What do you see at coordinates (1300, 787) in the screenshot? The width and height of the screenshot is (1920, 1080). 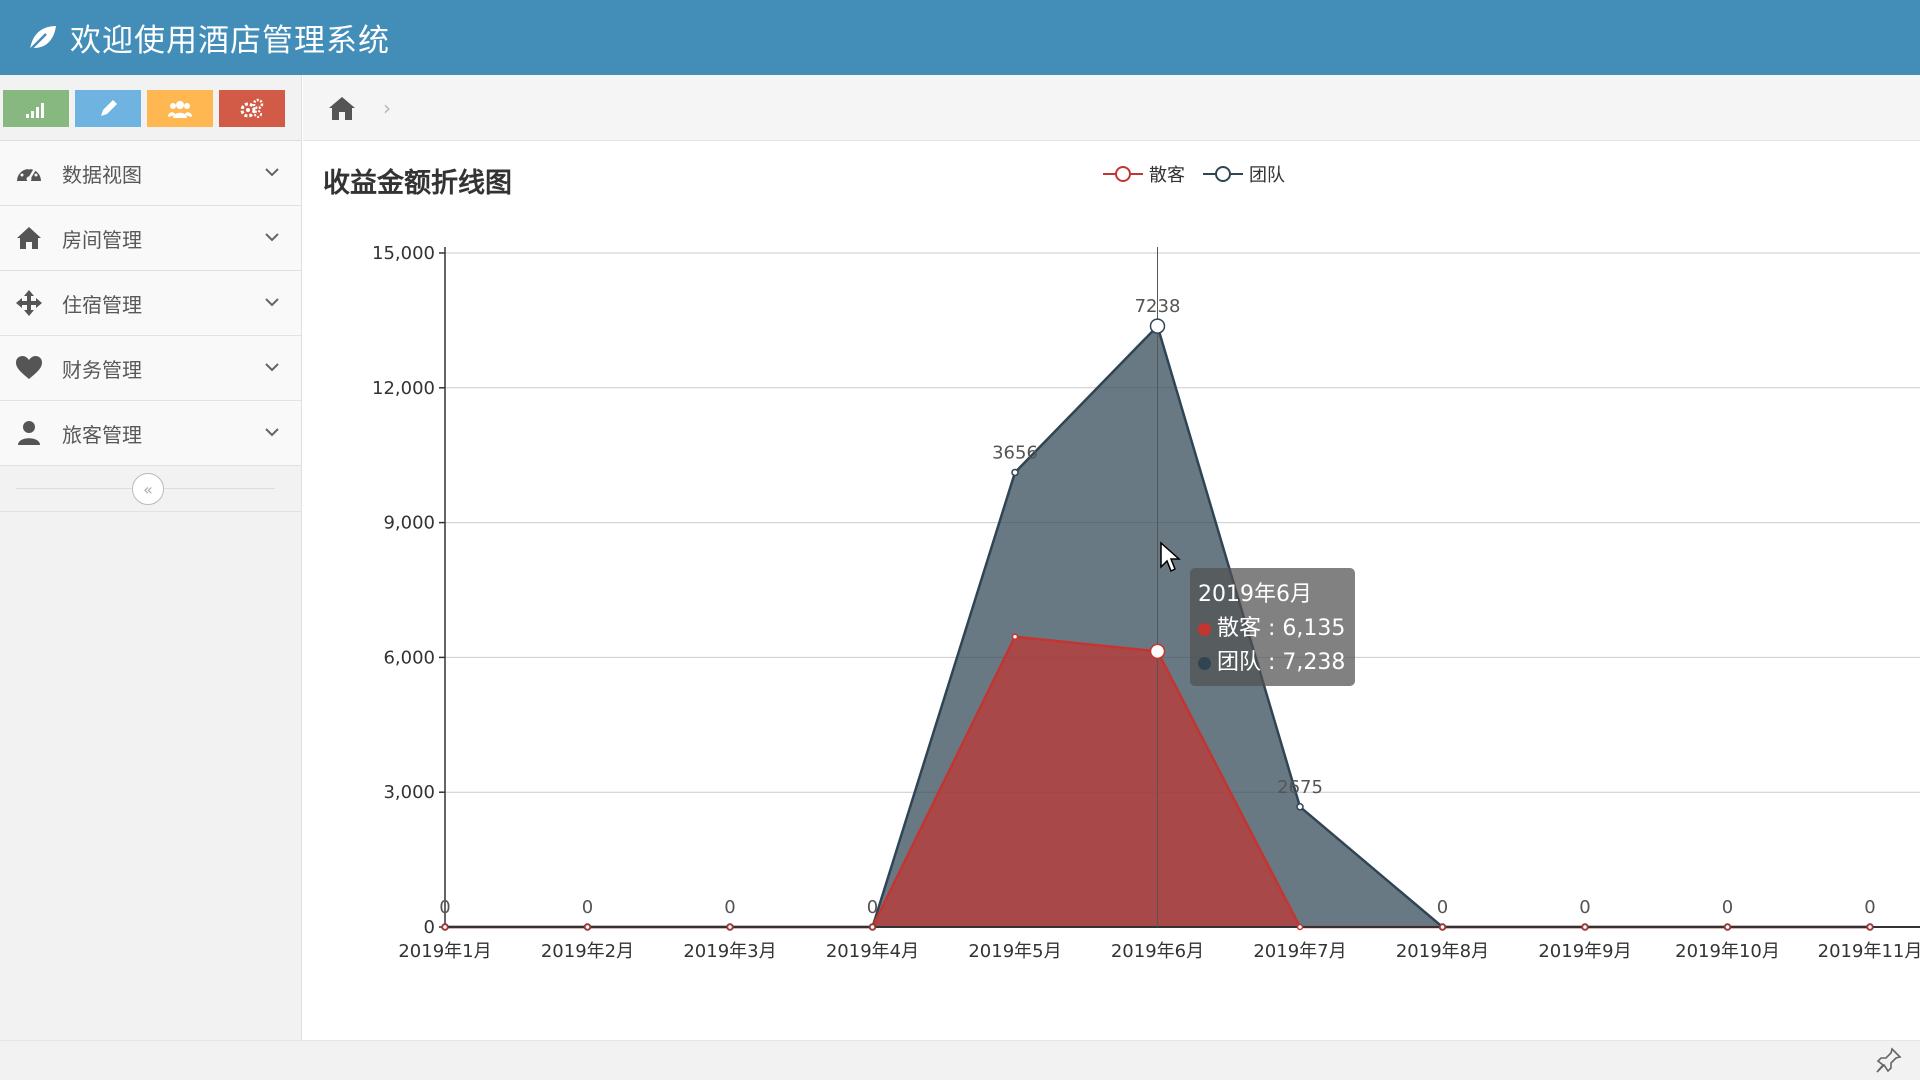 I see `data-label: 2675` at bounding box center [1300, 787].